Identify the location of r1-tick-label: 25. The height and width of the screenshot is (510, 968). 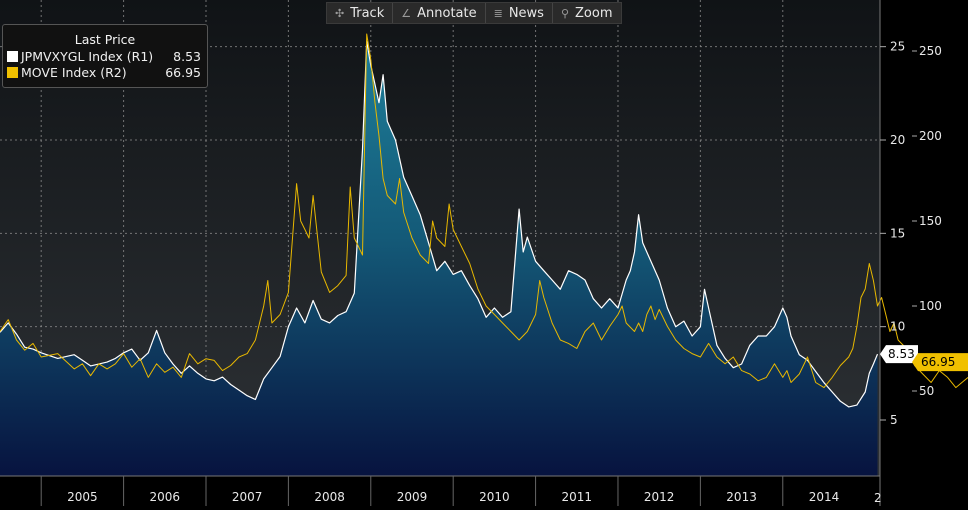
(897, 47).